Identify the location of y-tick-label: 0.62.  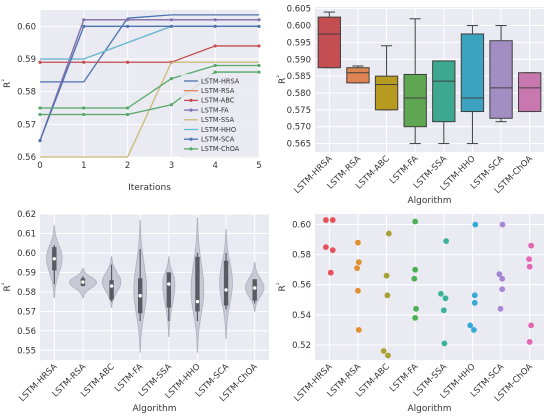
(26, 215).